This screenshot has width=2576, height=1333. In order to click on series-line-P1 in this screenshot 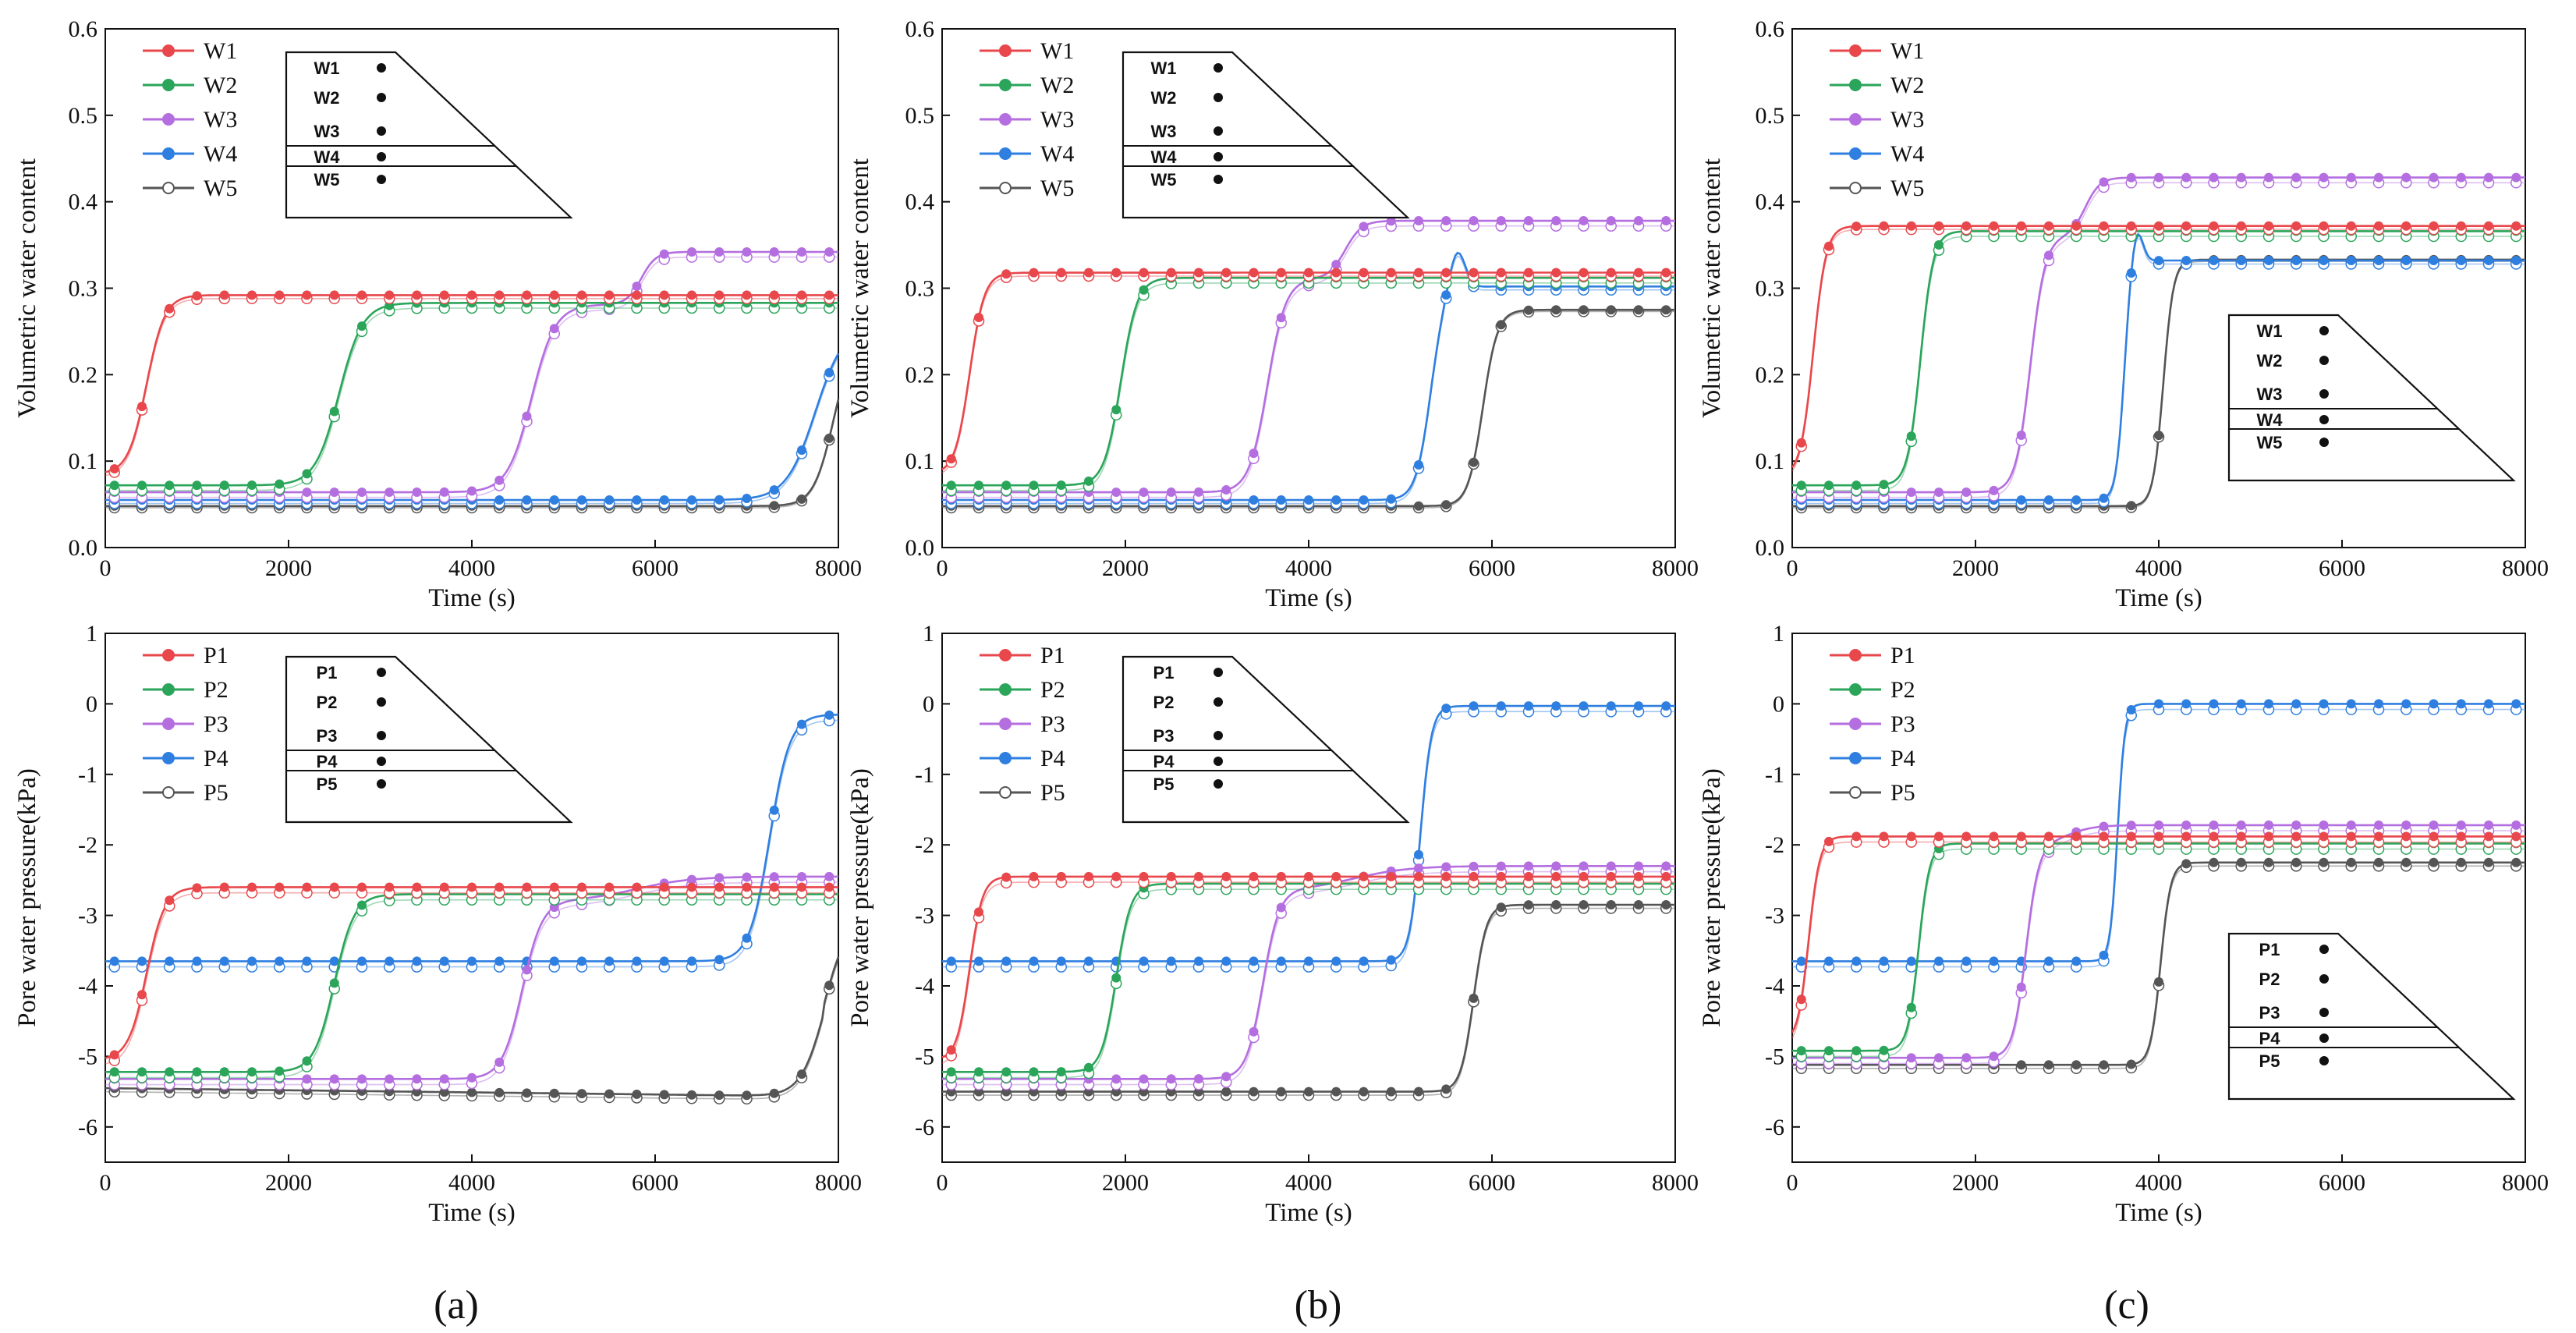, I will do `click(472, 972)`.